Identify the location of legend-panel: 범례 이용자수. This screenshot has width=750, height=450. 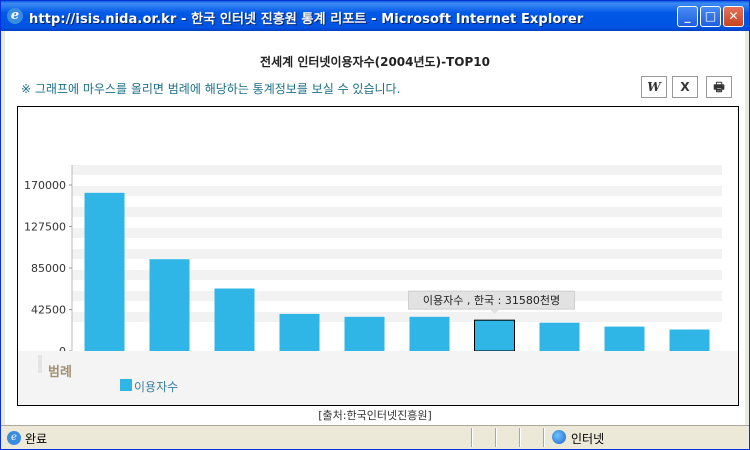
(378, 378).